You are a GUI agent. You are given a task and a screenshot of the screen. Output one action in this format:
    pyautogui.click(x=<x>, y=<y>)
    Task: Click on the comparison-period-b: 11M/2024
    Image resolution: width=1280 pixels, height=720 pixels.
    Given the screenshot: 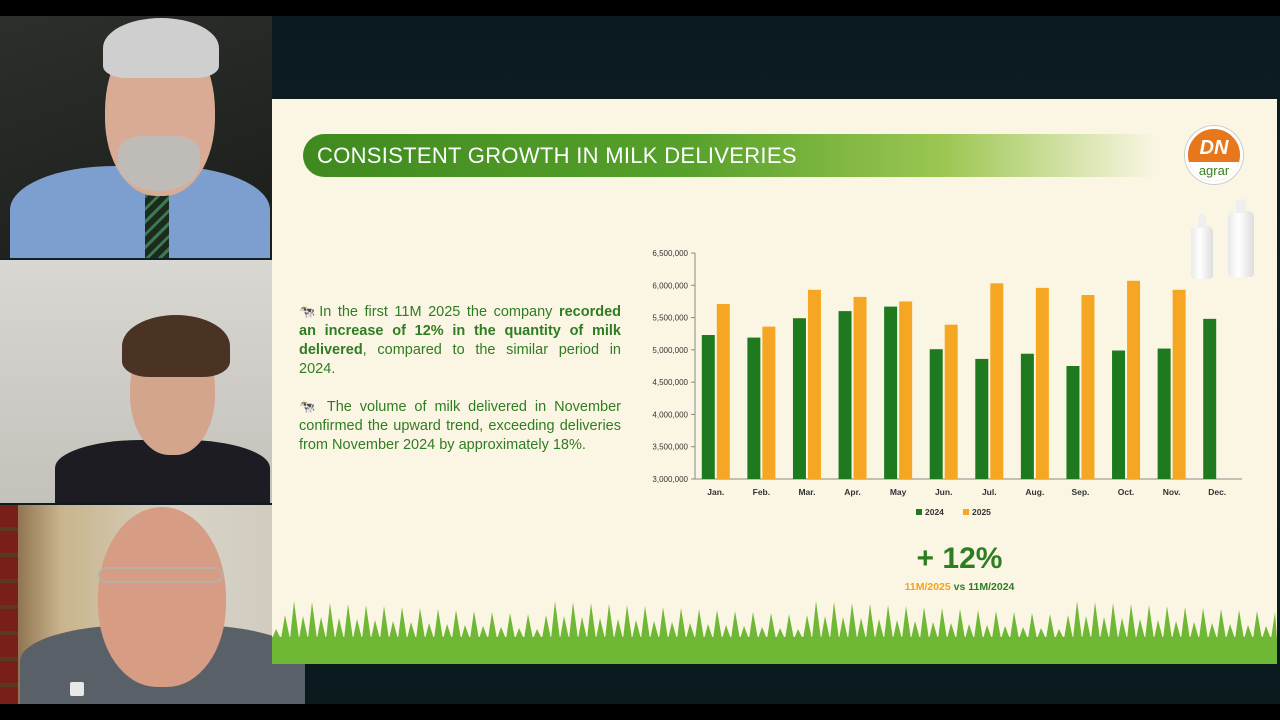 What is the action you would take?
    pyautogui.click(x=991, y=587)
    